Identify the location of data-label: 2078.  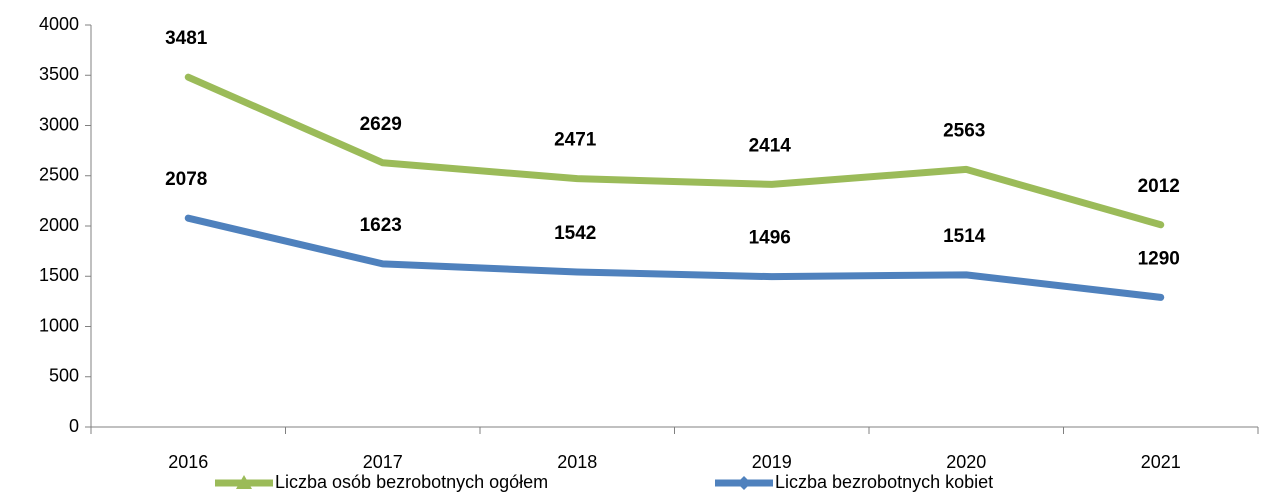
(186, 179).